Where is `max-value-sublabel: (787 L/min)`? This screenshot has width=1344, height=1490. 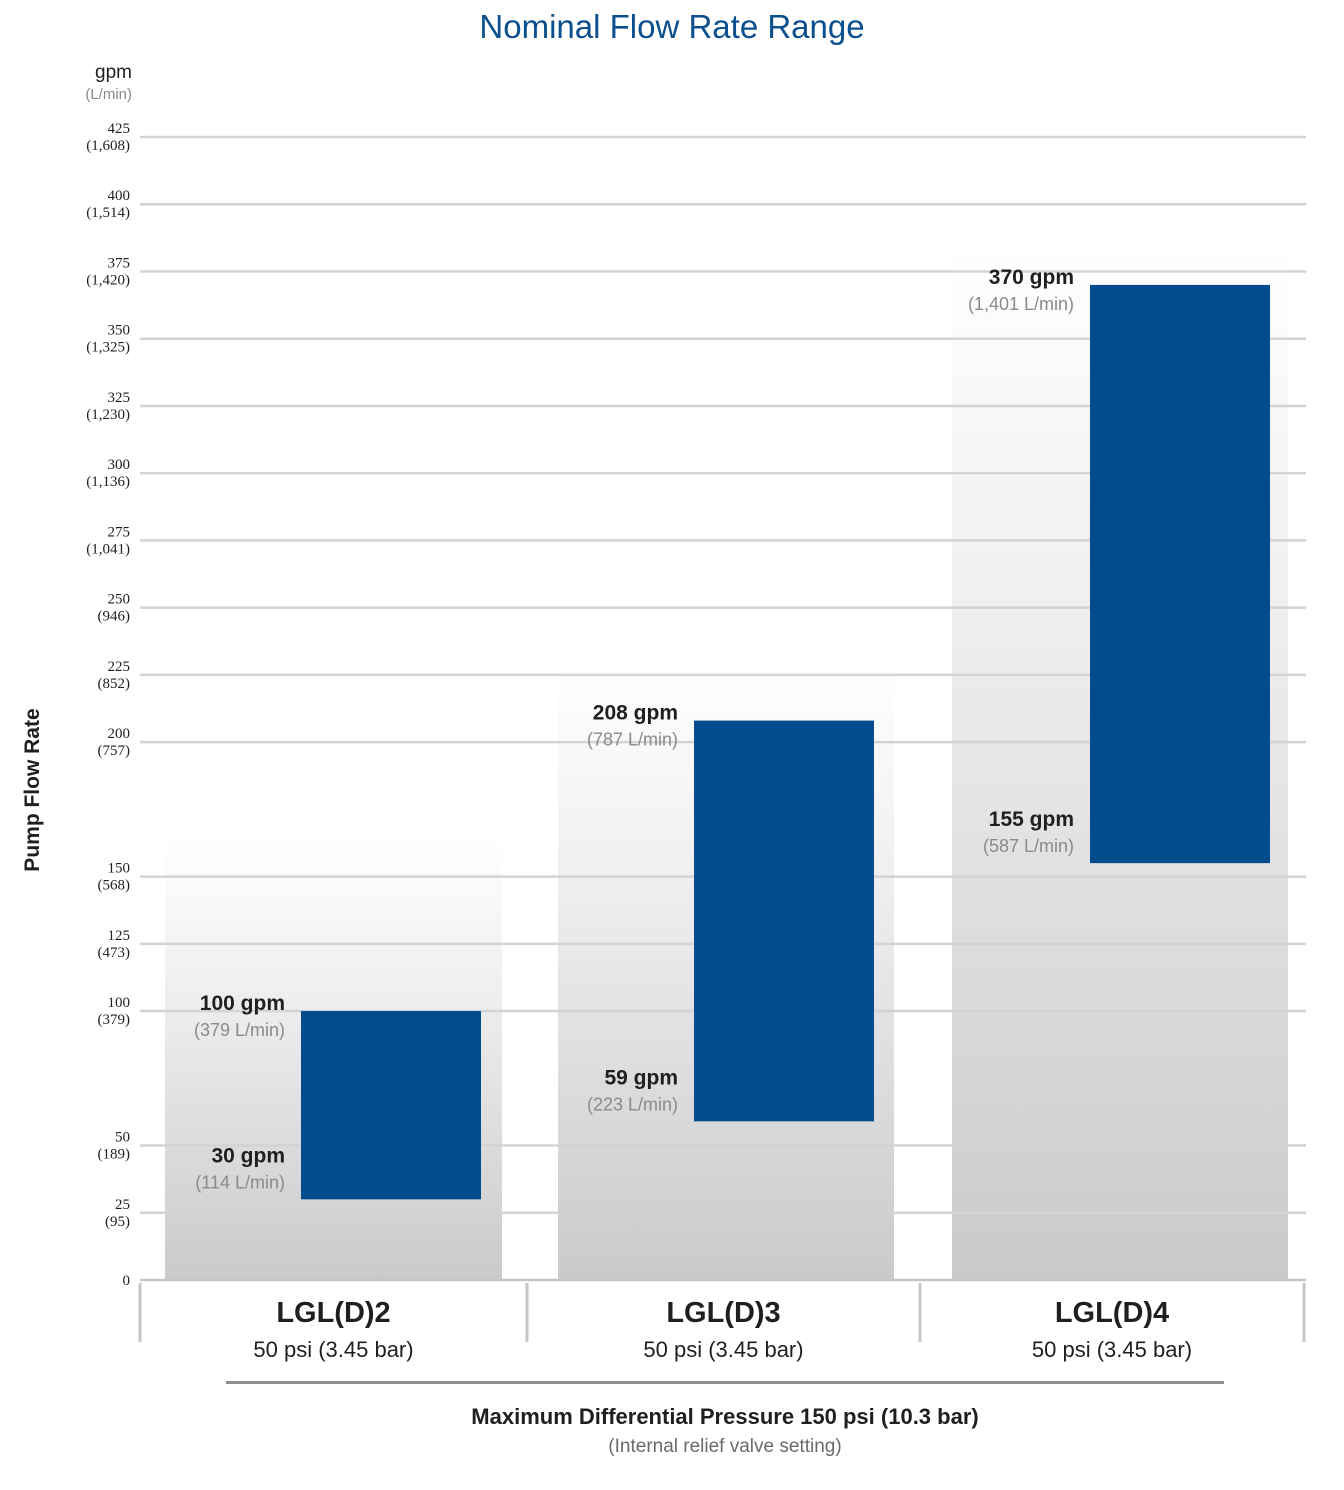 max-value-sublabel: (787 L/min) is located at coordinates (632, 740).